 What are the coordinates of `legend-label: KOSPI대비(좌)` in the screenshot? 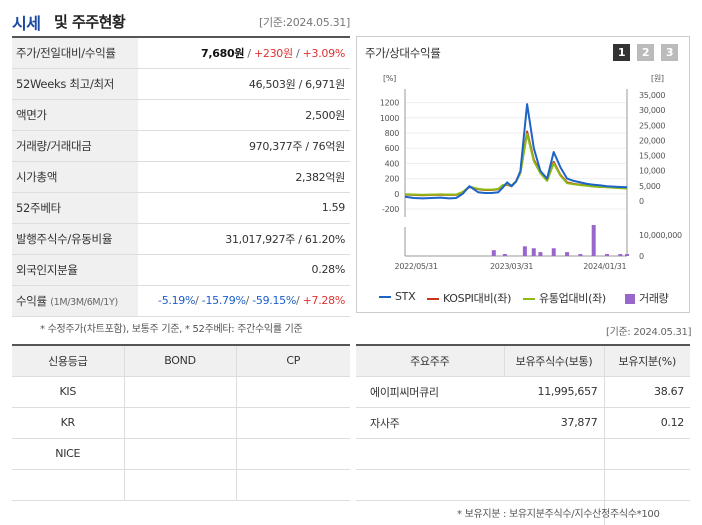 It's located at (477, 298).